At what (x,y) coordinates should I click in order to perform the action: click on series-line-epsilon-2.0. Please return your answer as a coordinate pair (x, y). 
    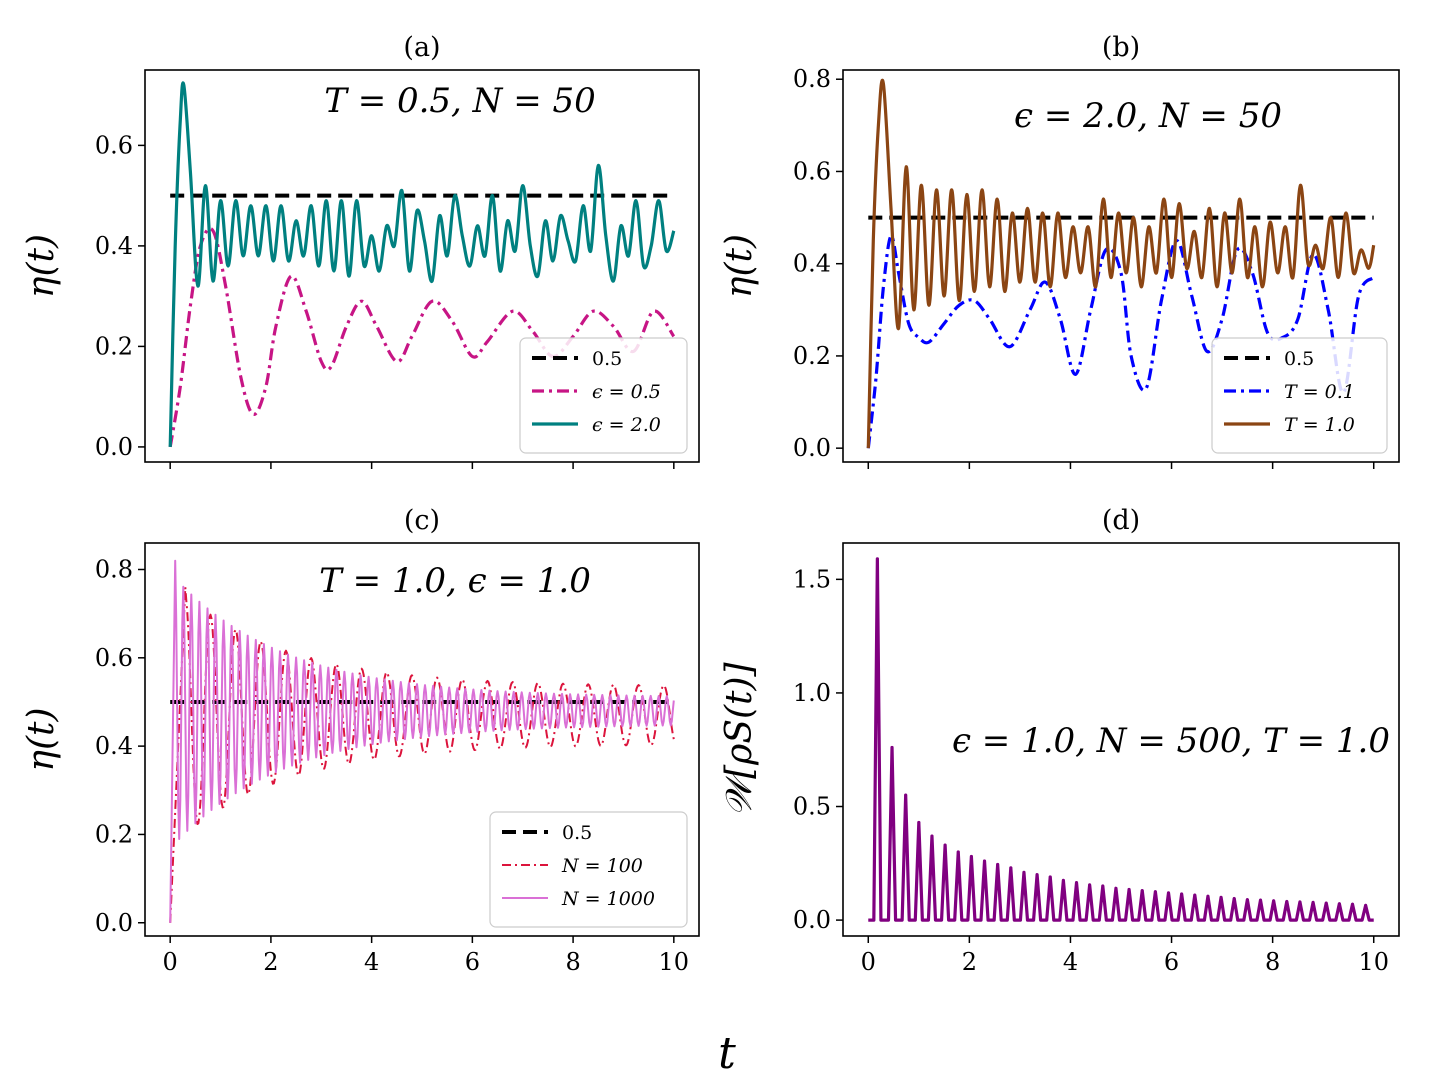
    Looking at the image, I should click on (422, 264).